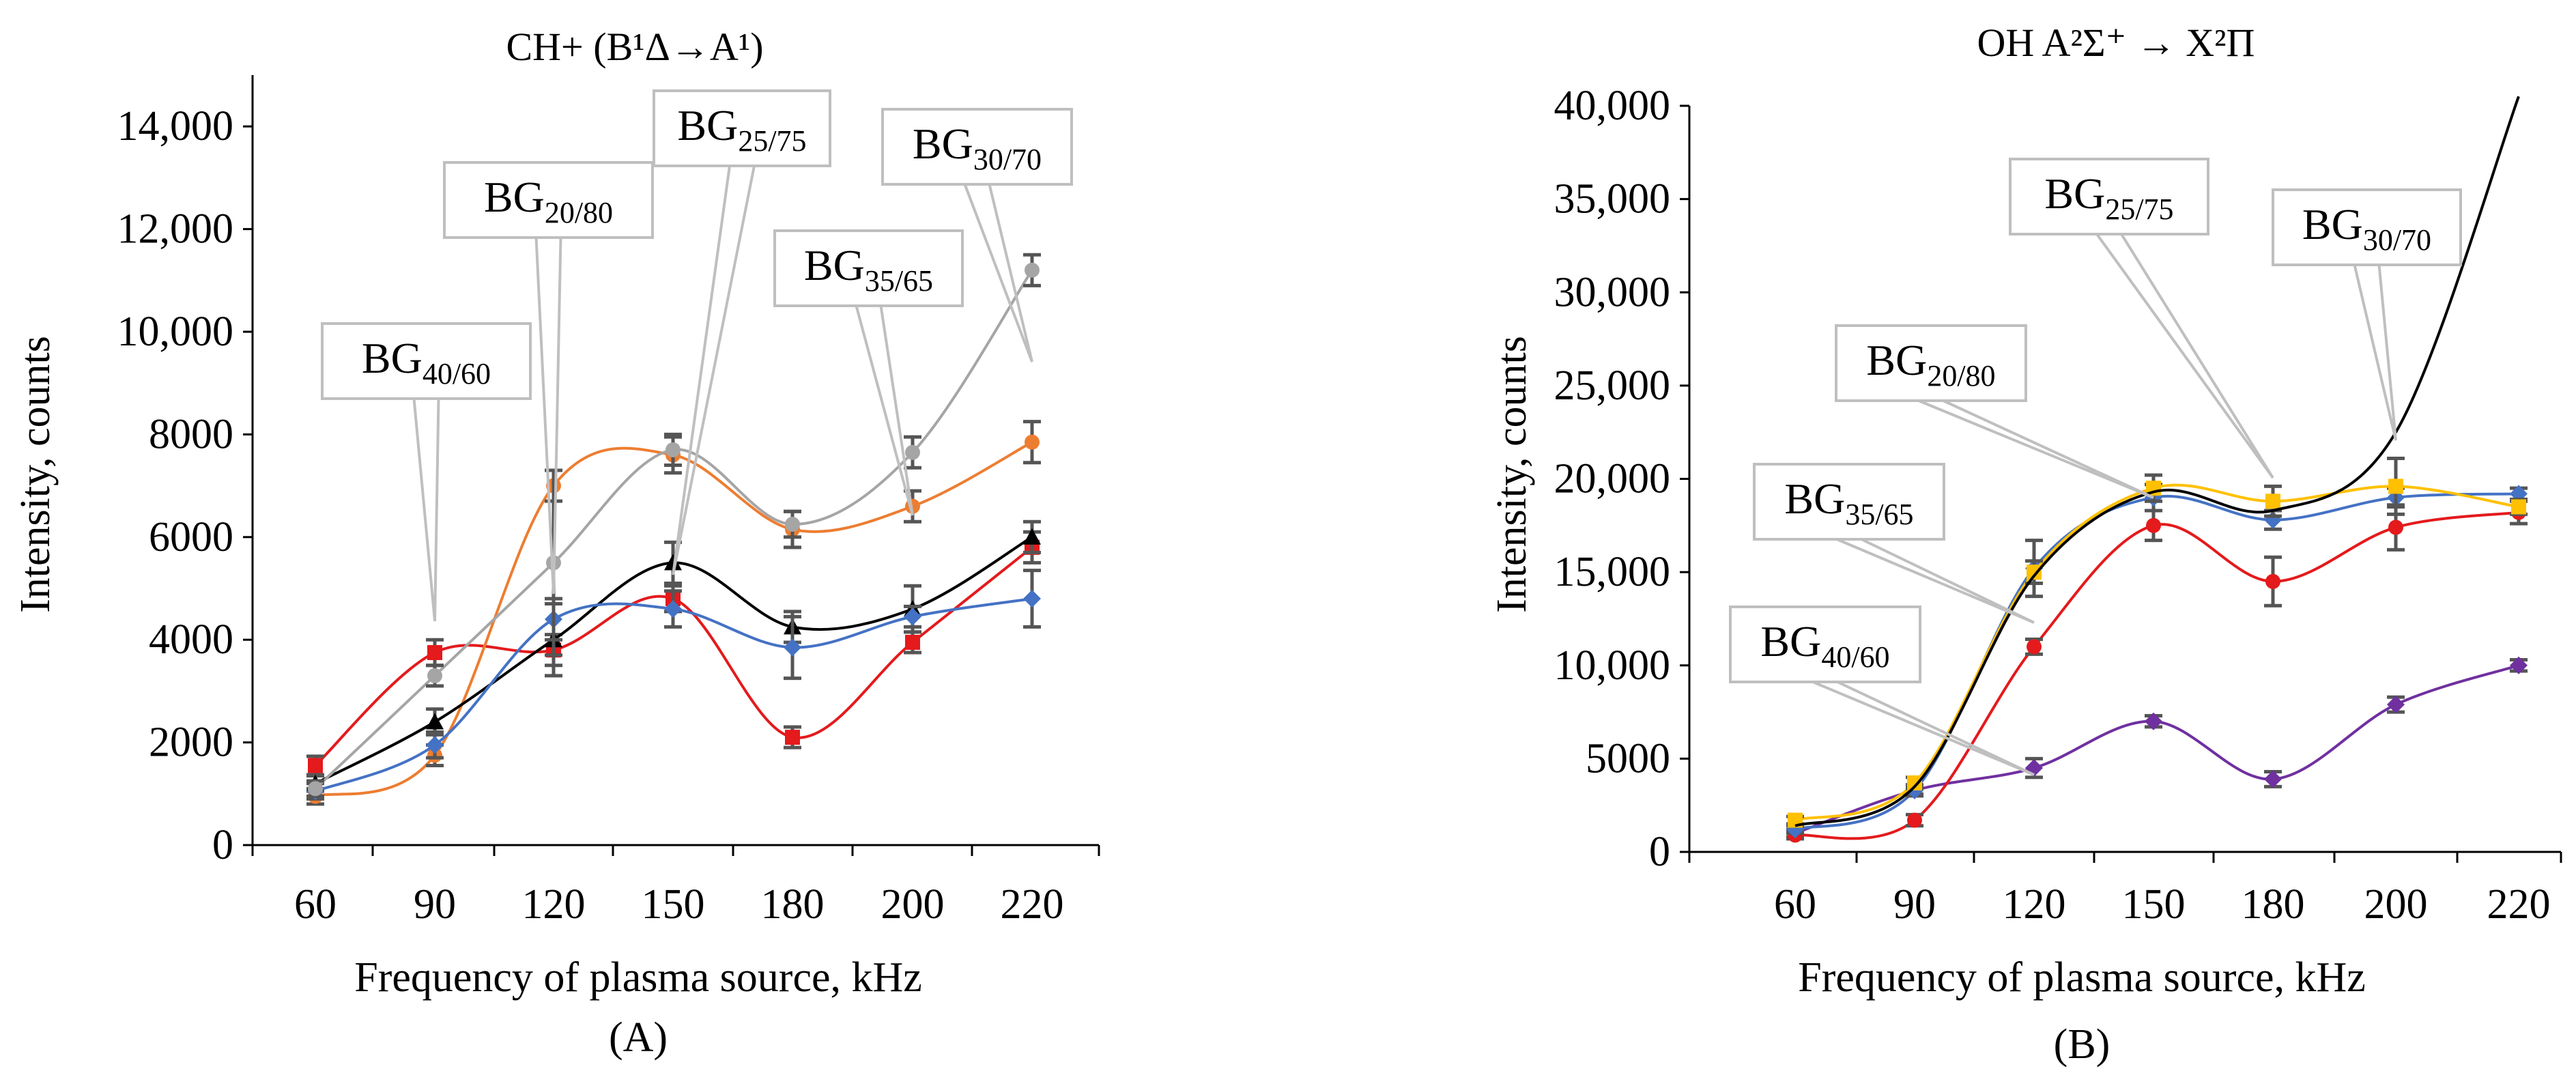 The height and width of the screenshot is (1084, 2576). I want to click on y-tick-label: 25,000, so click(1612, 385).